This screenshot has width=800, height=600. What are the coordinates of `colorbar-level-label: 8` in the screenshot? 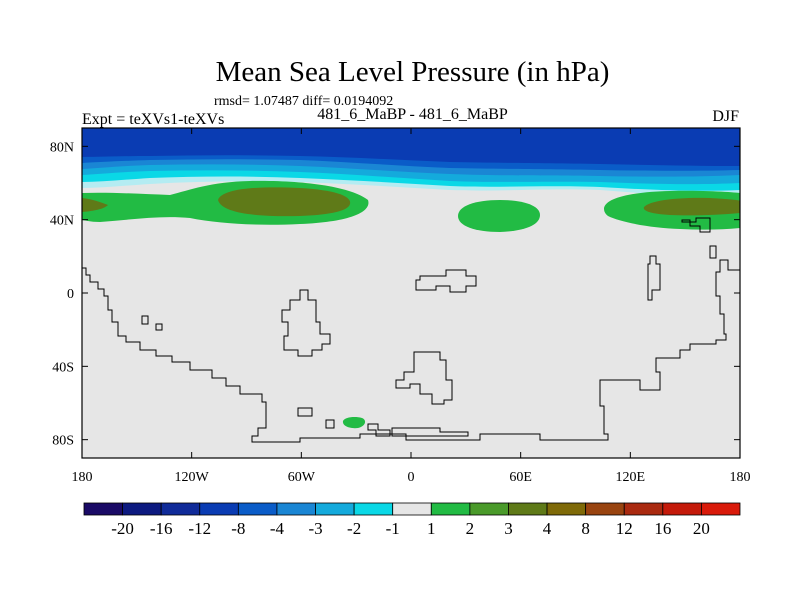 It's located at (585, 528).